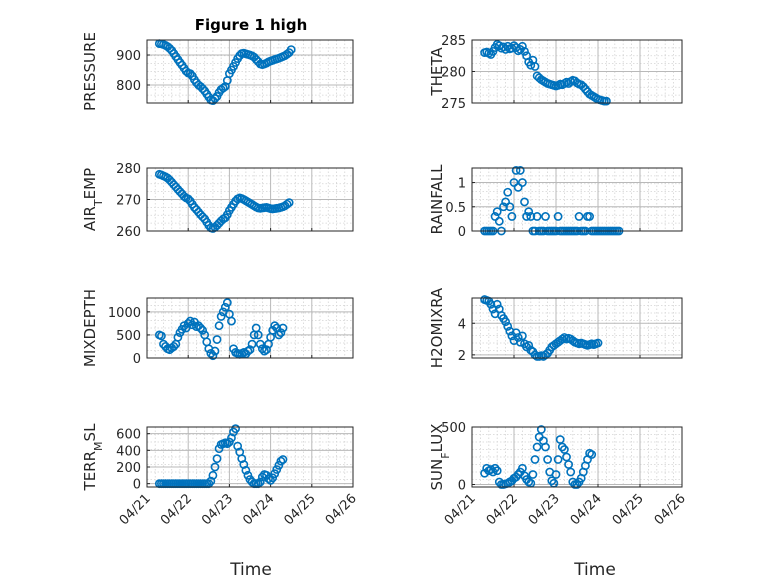  Describe the element at coordinates (124, 313) in the screenshot. I see `y-tick-label: 1000` at that location.